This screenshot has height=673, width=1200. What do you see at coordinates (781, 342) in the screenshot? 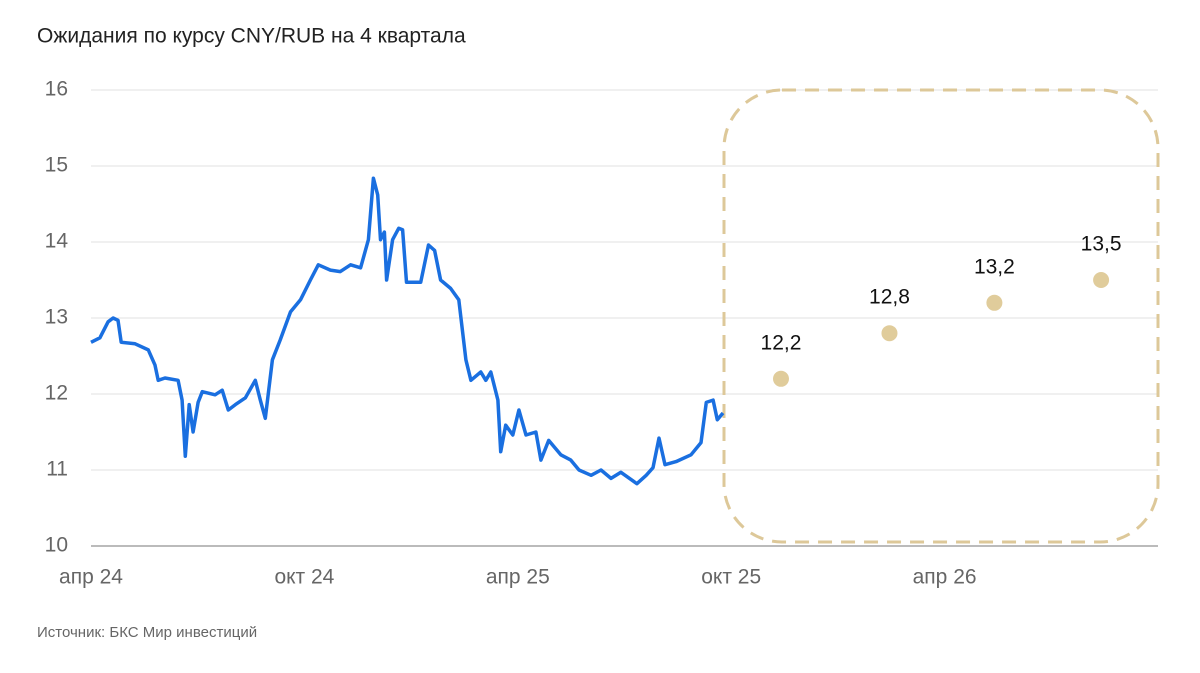
I see `data-label: 12,2` at bounding box center [781, 342].